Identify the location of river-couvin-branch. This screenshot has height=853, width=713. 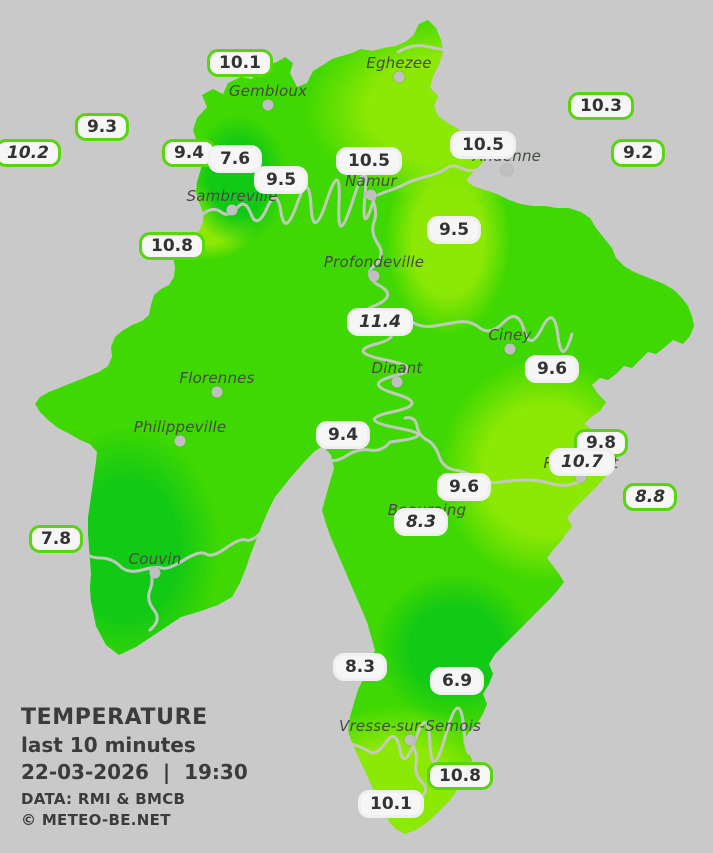
(153, 599).